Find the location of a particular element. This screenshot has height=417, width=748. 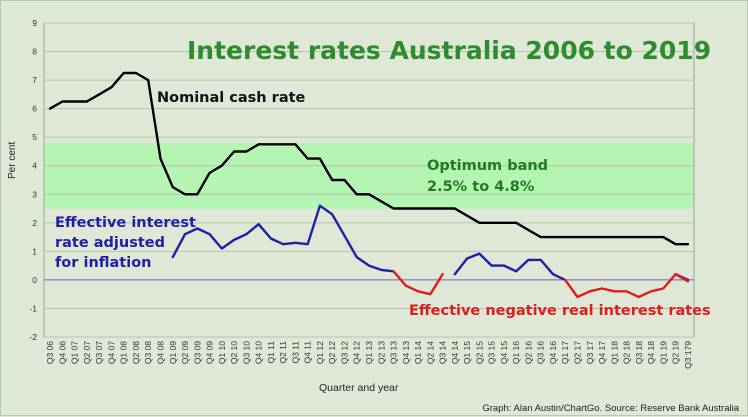

x-tick-label: Q2 19 is located at coordinates (676, 352).